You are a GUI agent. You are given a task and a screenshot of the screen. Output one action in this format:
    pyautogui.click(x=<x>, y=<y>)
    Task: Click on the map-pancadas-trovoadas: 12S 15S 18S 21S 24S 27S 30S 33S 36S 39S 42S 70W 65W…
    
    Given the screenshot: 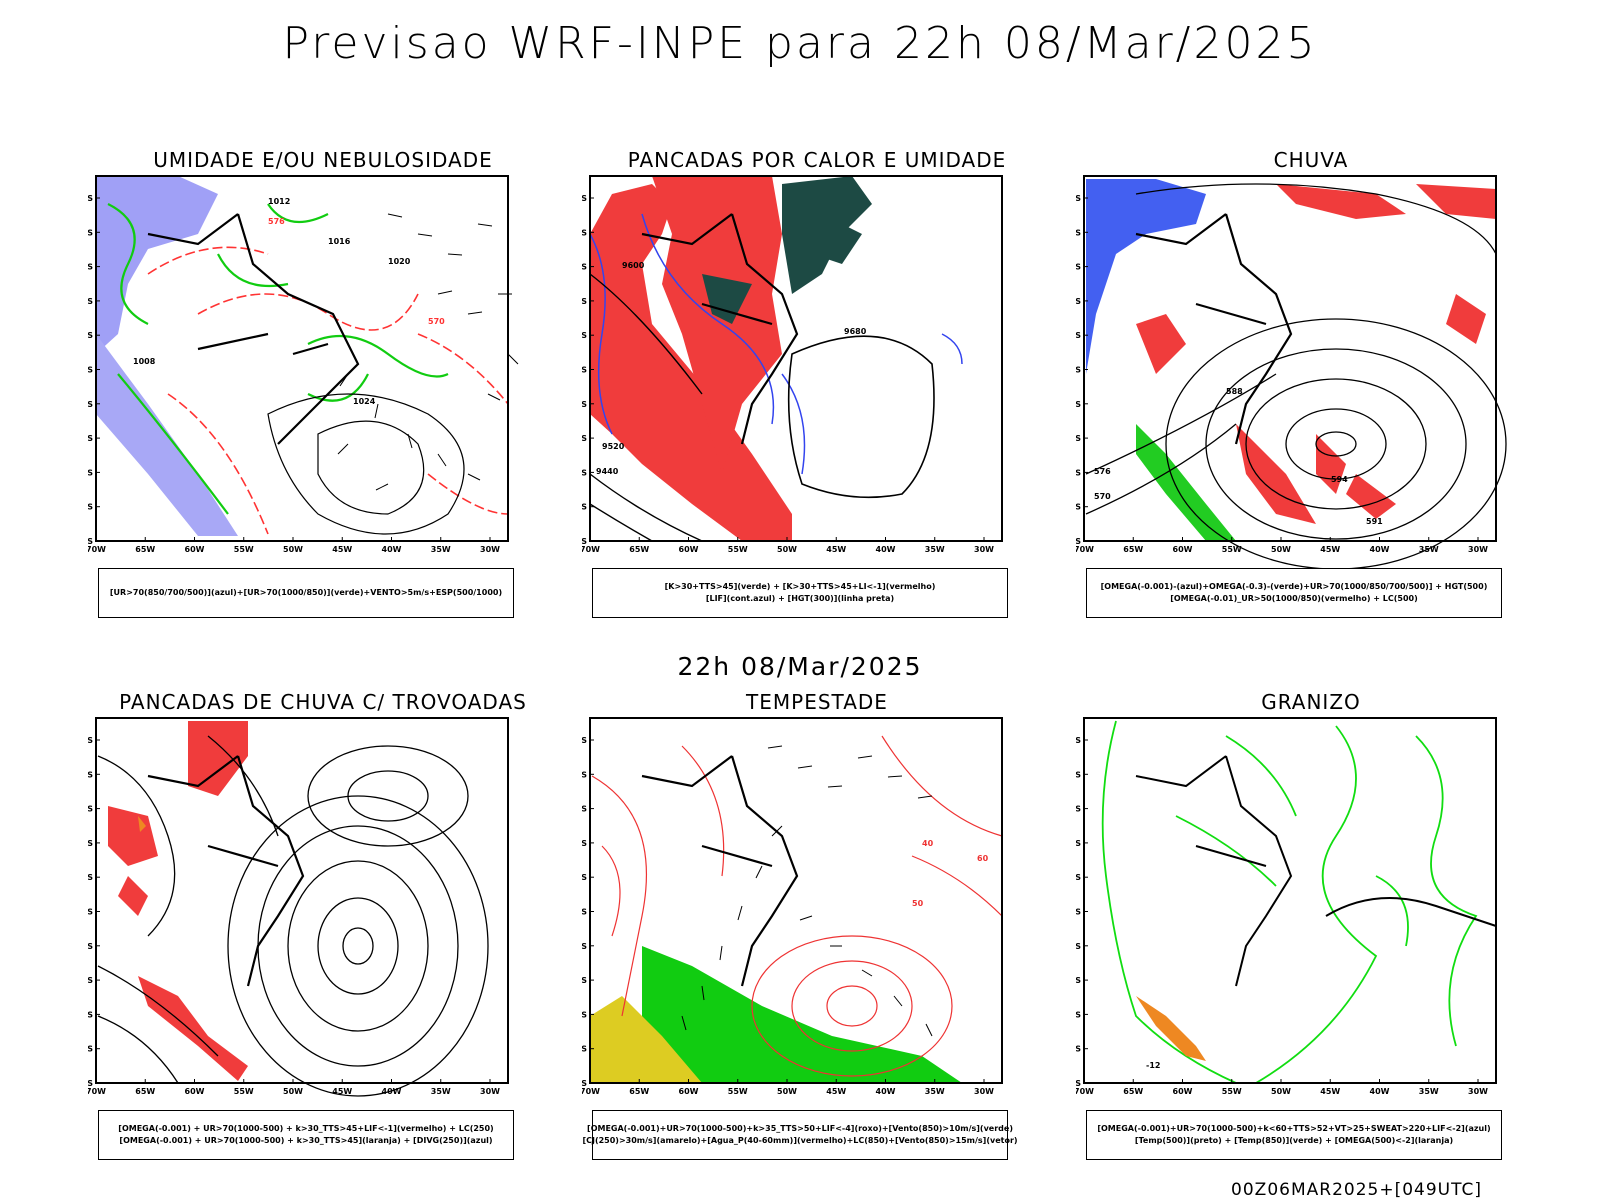 What is the action you would take?
    pyautogui.click(x=298, y=907)
    